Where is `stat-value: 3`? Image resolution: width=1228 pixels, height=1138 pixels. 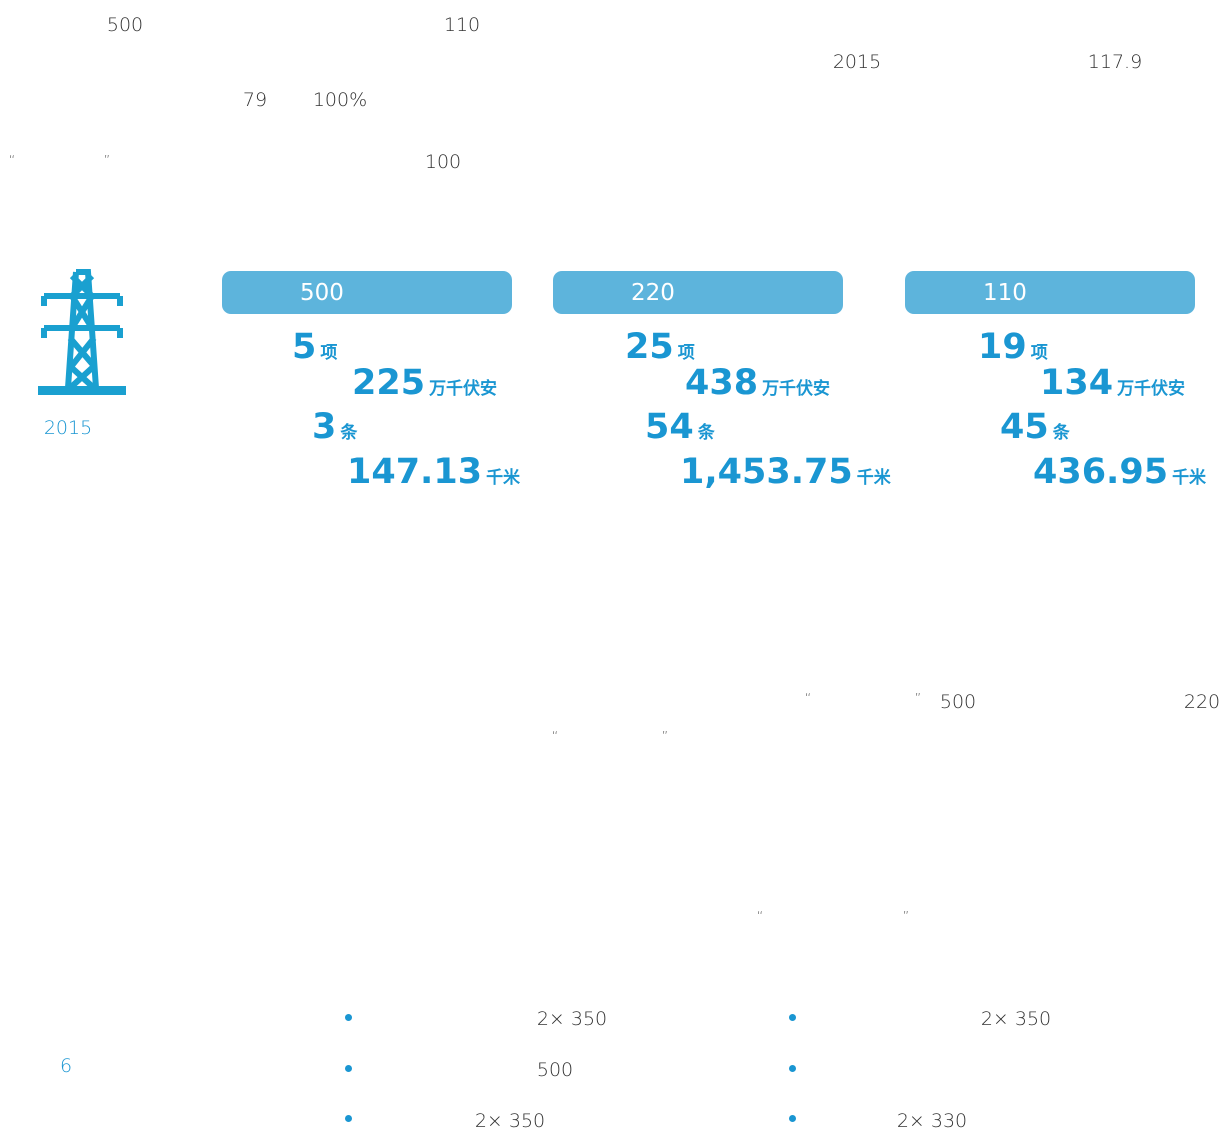 stat-value: 3 is located at coordinates (324, 427).